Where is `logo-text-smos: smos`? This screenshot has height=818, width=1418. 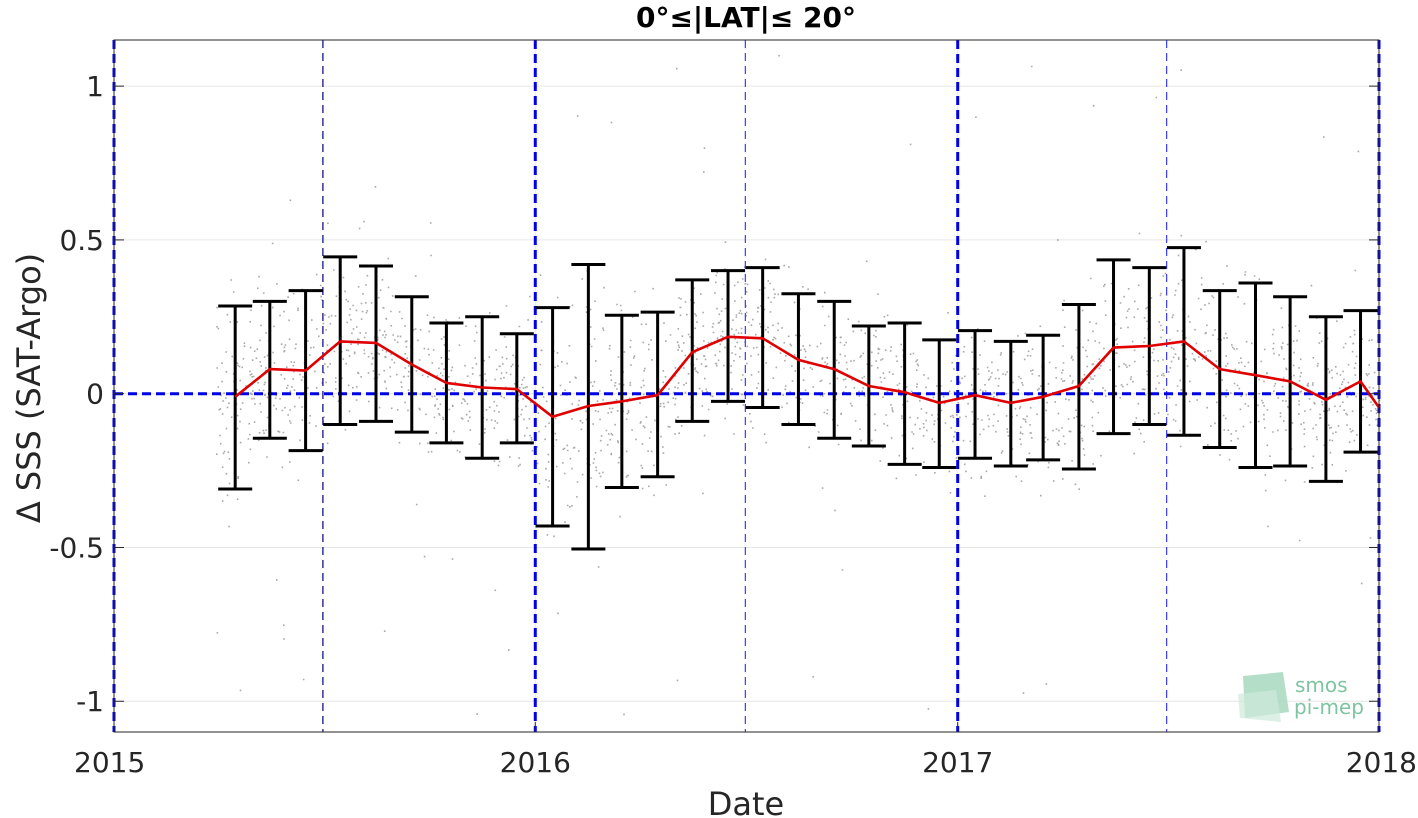
logo-text-smos: smos is located at coordinates (1321, 685).